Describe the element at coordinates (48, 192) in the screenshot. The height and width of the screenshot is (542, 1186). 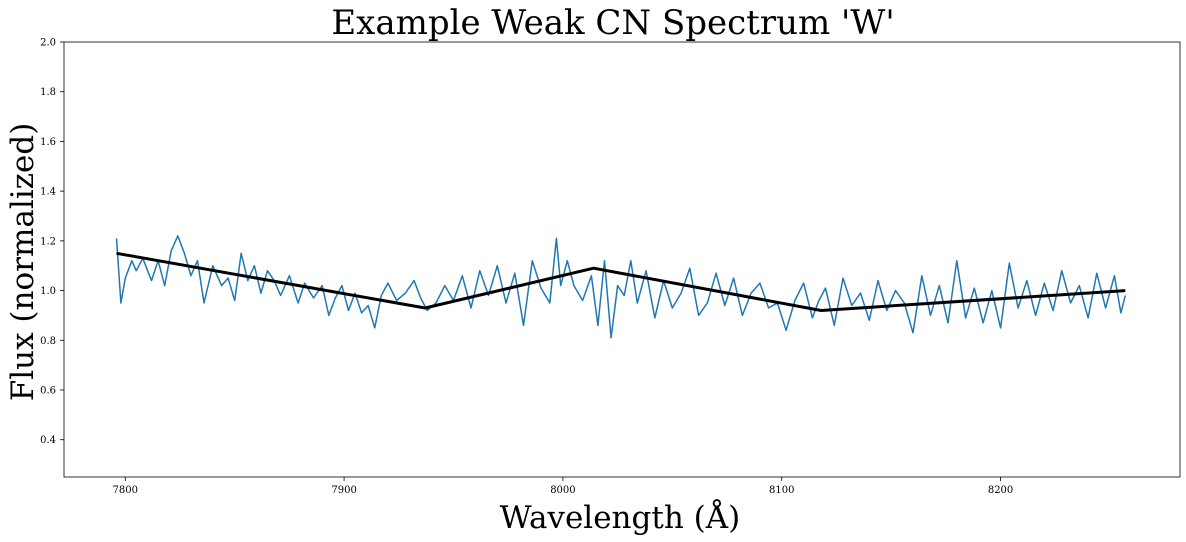
I see `y-tick-label: 1.4` at that location.